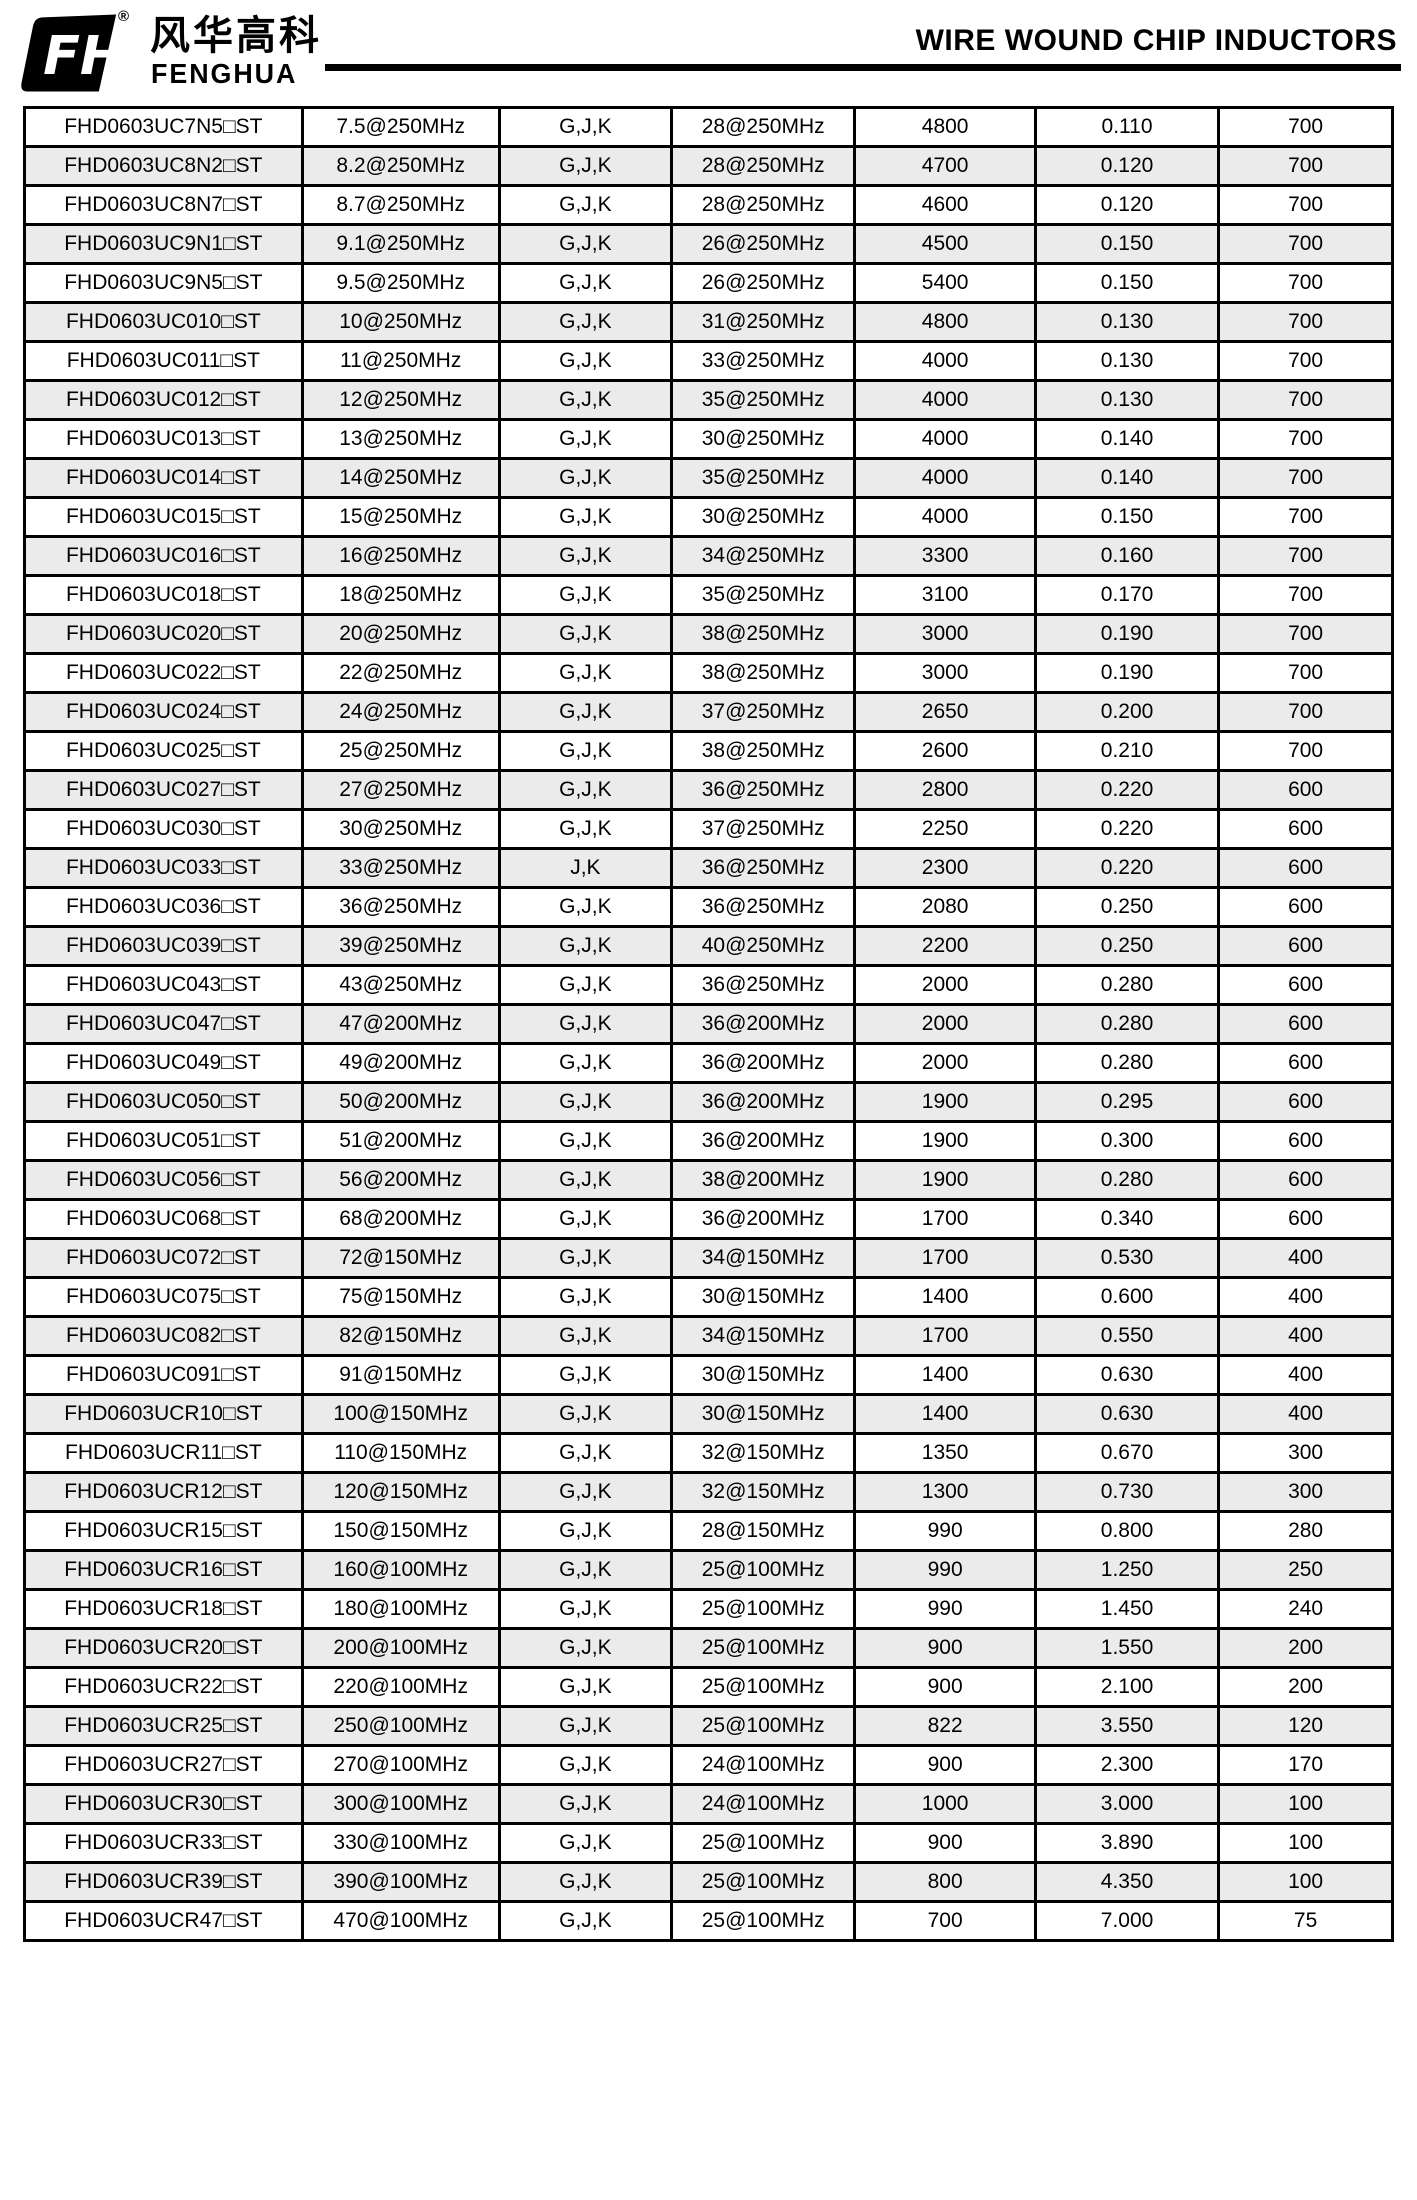 This screenshot has height=2200, width=1417. I want to click on cell-inductance: 150@150MHz, so click(400, 1531).